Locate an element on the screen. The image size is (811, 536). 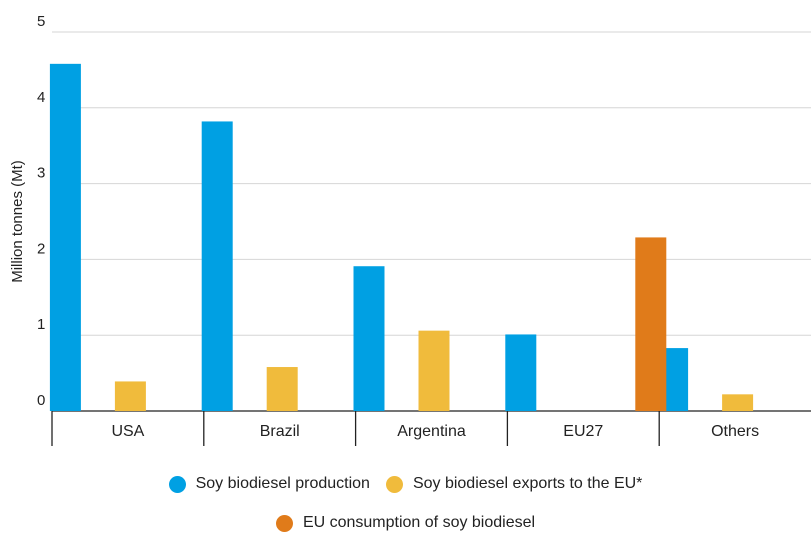
x-tick-label: Brazil is located at coordinates (280, 431).